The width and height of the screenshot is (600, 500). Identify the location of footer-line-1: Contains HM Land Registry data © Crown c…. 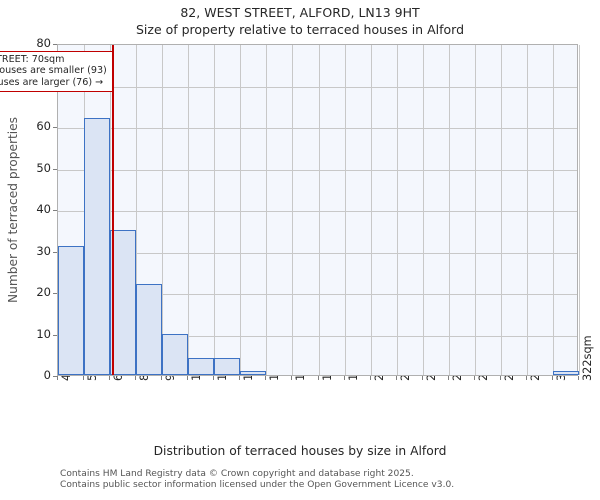
(237, 474).